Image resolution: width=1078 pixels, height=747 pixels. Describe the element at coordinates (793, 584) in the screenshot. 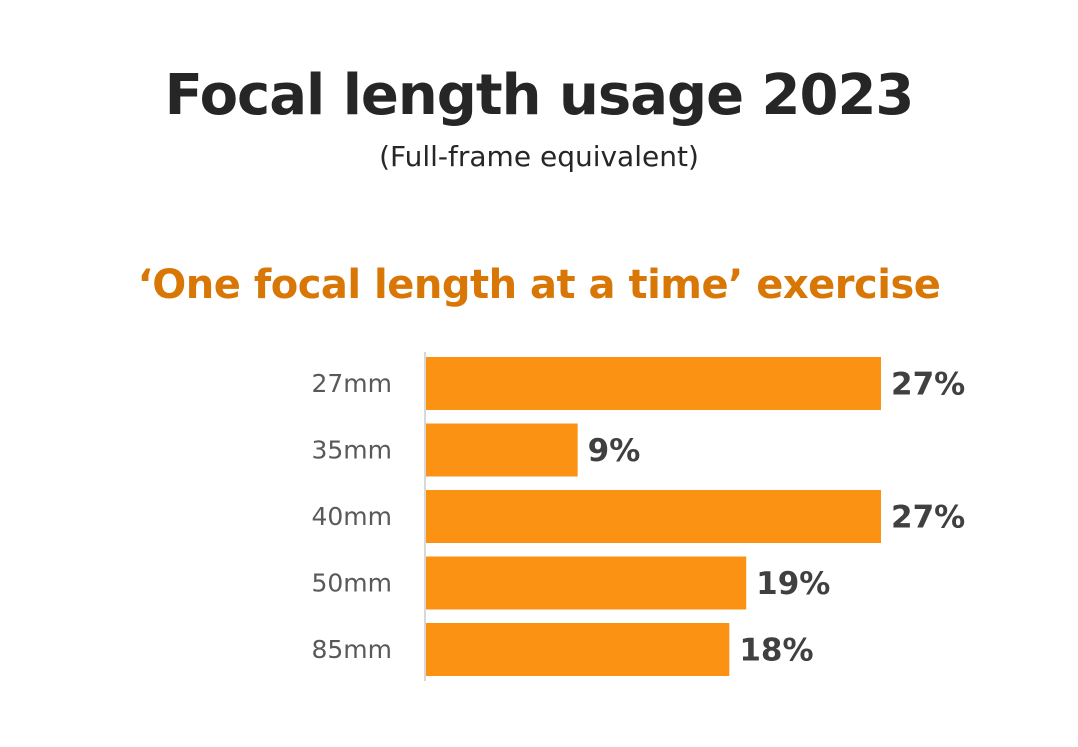

I see `data-label: 19%` at that location.